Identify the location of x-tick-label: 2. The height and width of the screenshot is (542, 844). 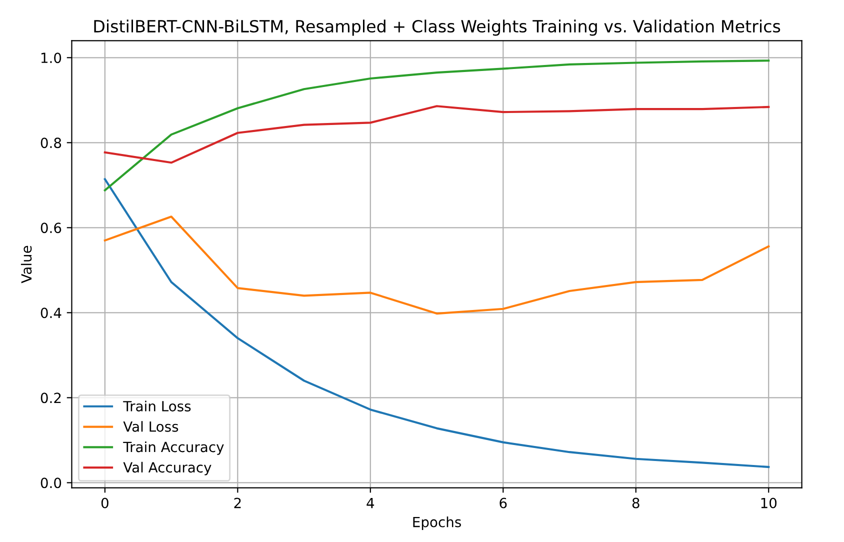
(237, 503).